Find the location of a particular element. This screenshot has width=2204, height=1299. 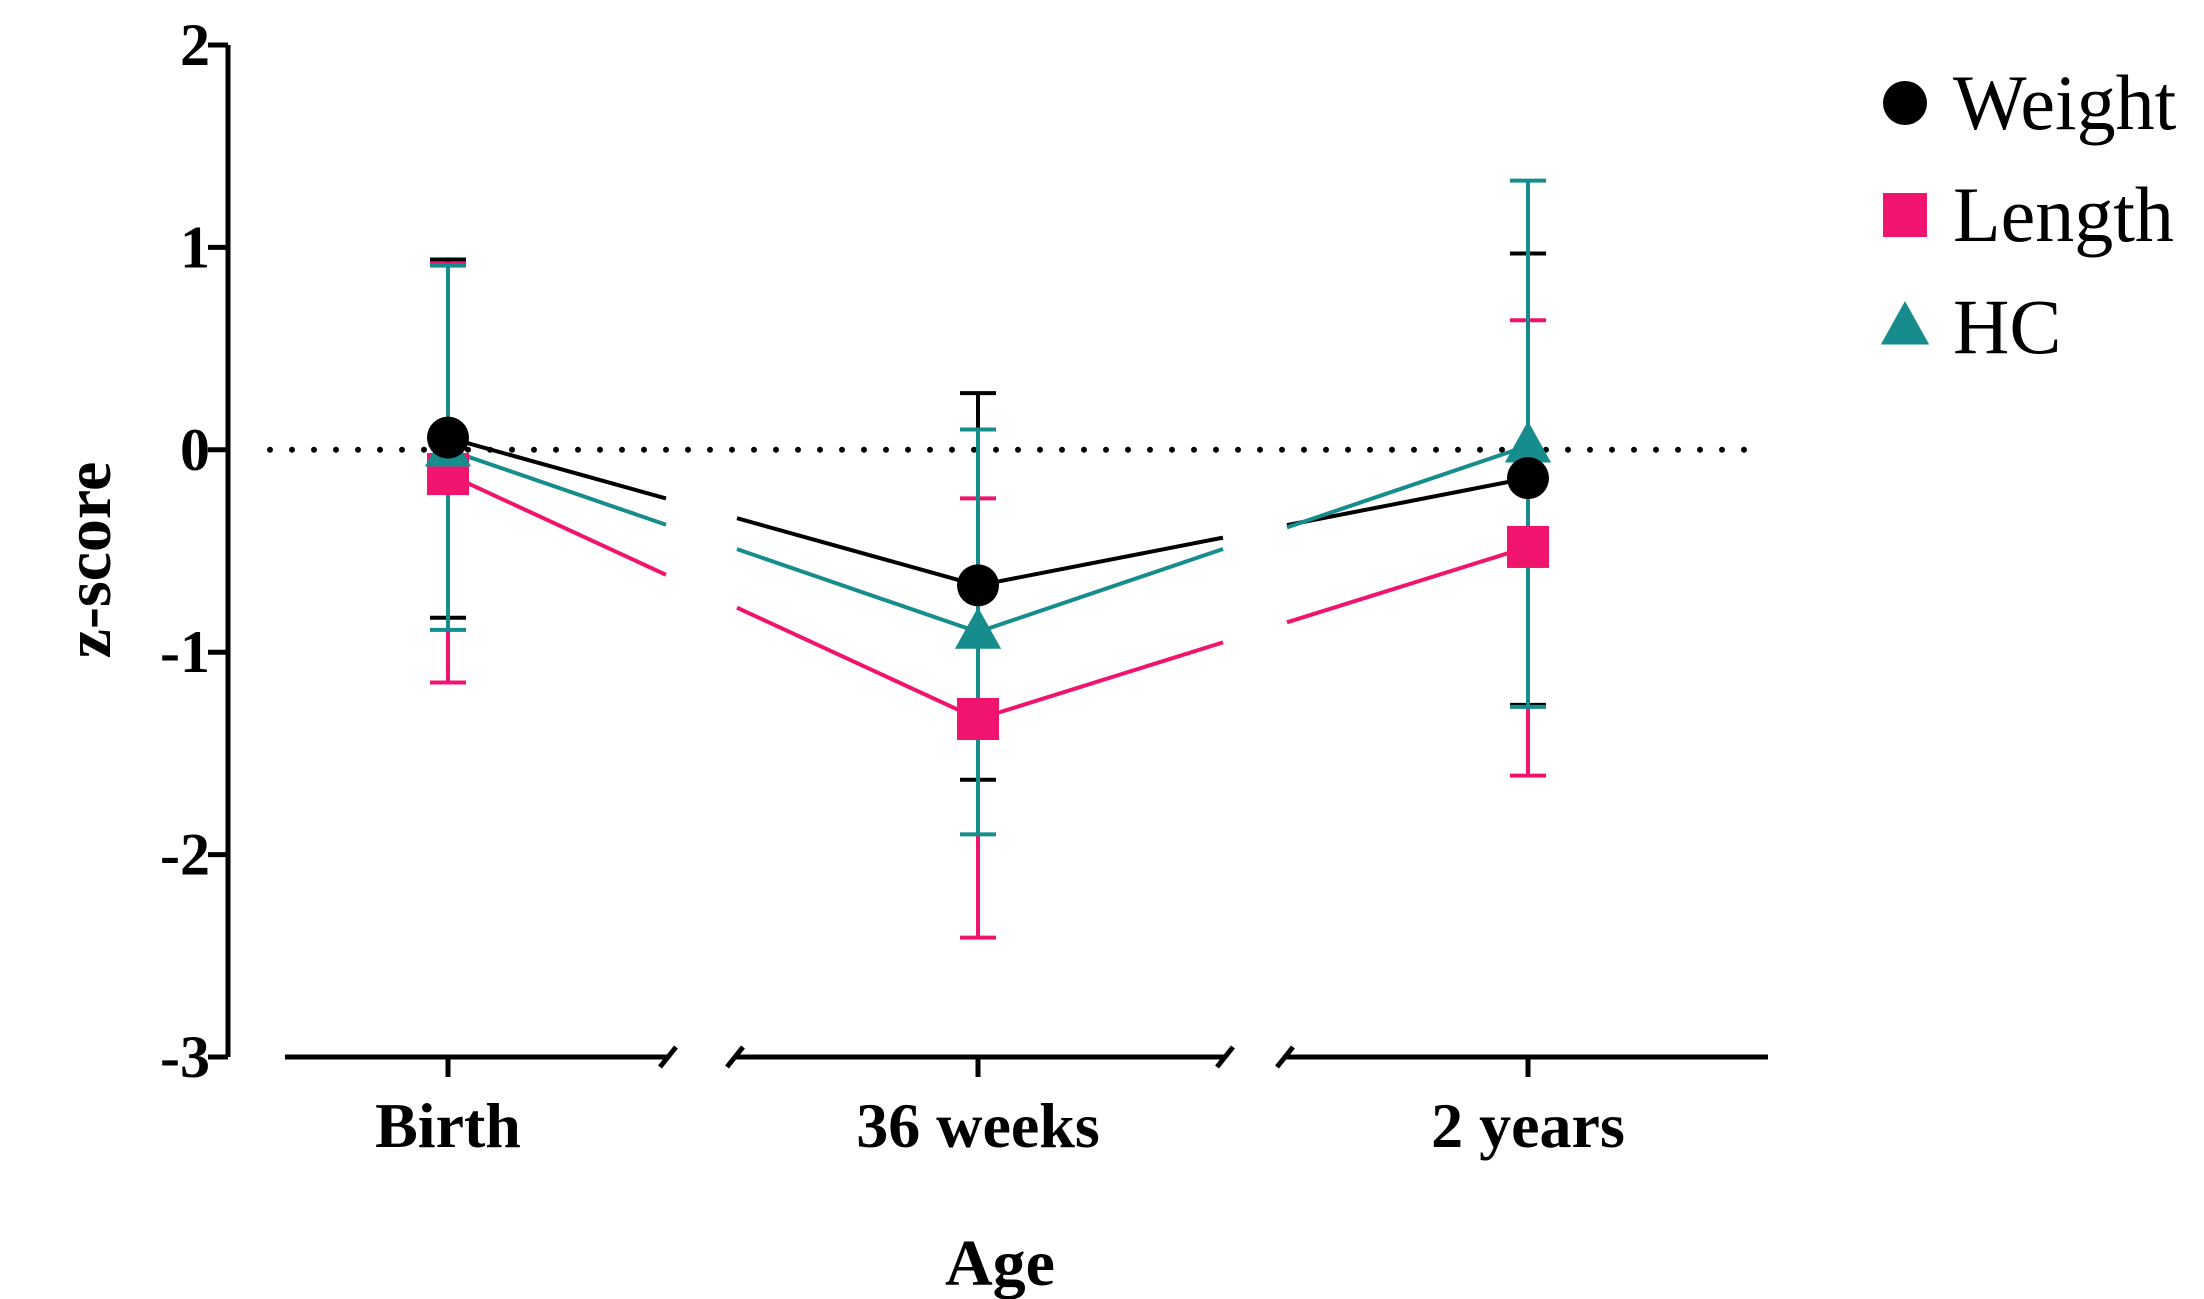

x-tick-label: 2 years is located at coordinates (1528, 1125).